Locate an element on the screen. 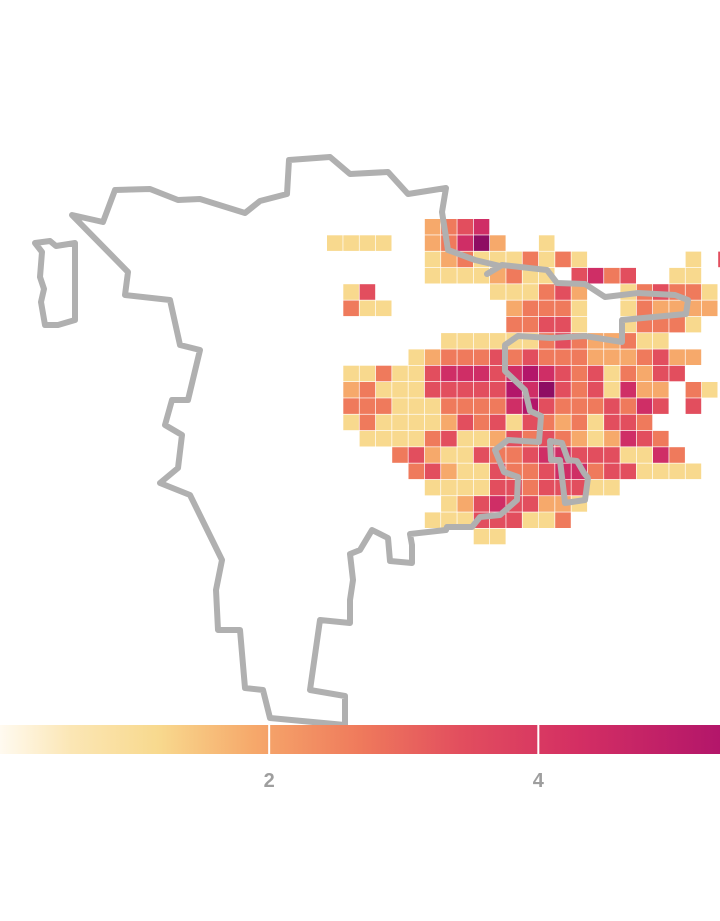  legend-tick-label: 4 is located at coordinates (539, 781).